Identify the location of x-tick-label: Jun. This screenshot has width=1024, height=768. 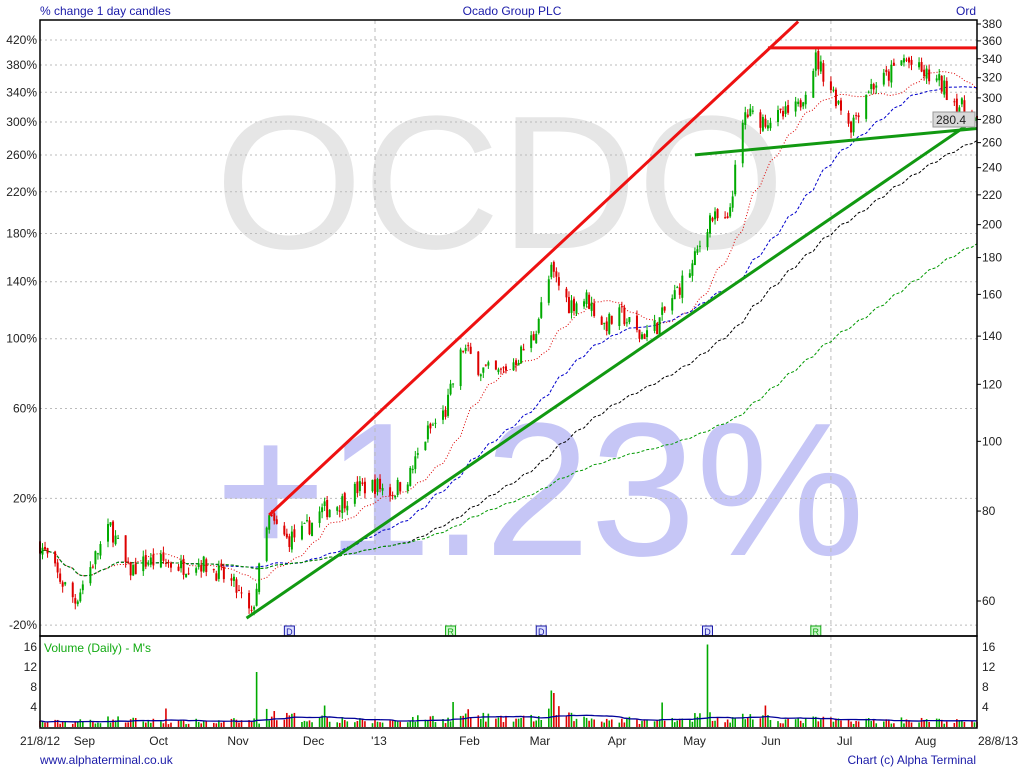
(770, 741).